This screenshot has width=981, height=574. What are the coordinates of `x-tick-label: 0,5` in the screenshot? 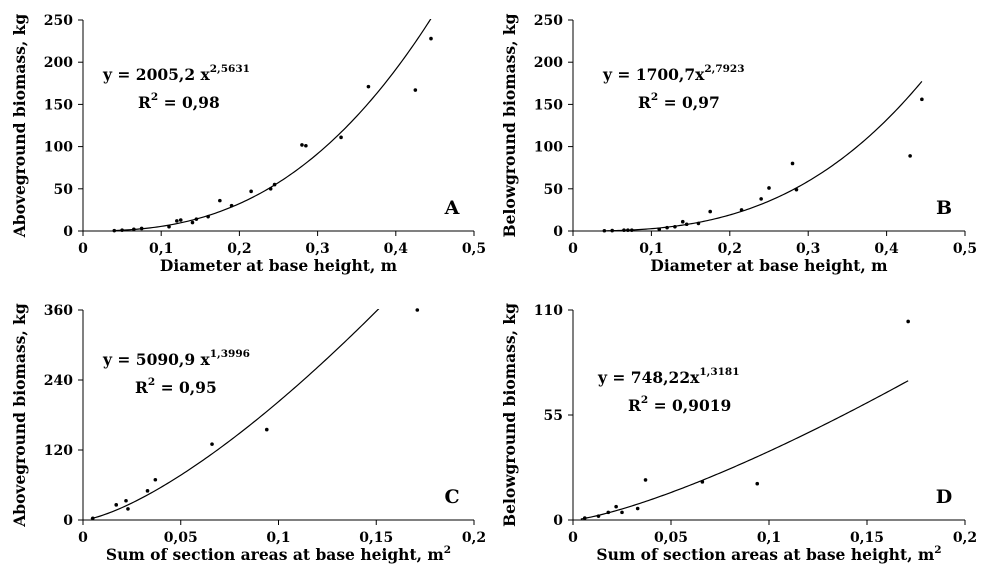 It's located at (965, 249).